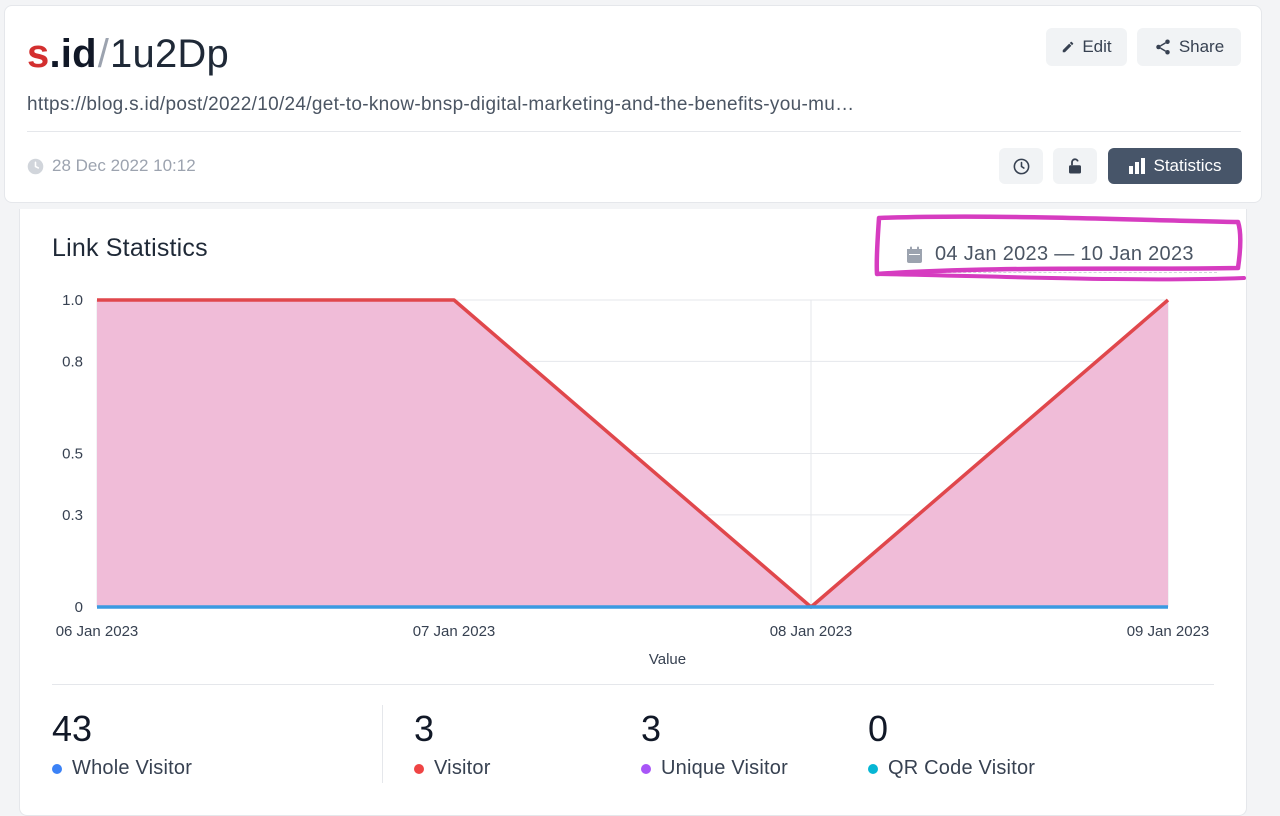 The width and height of the screenshot is (1280, 816). Describe the element at coordinates (72, 454) in the screenshot. I see `y-tick-label: 0.5` at that location.